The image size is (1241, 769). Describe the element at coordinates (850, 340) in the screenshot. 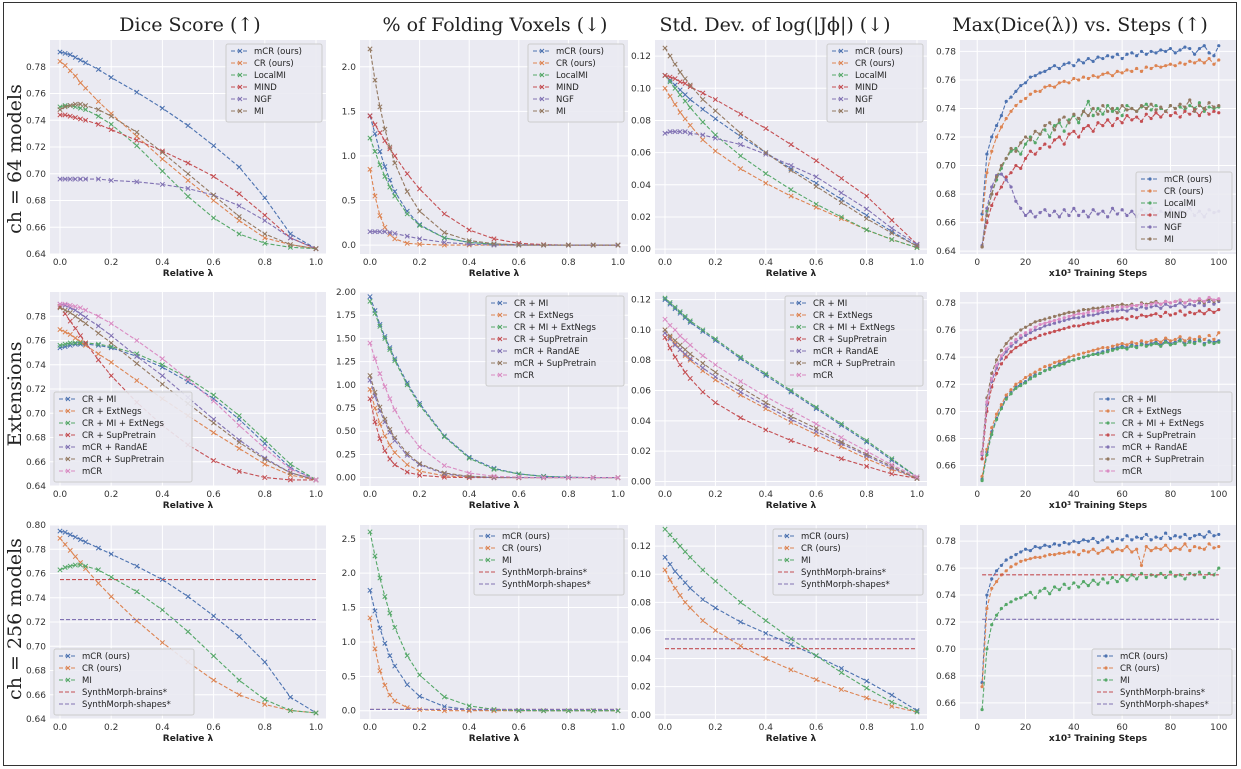

I see `legend-label: CR + SupPretrain` at that location.